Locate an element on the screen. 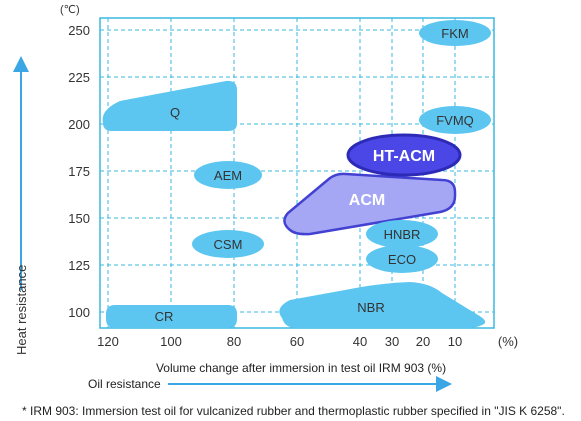 The width and height of the screenshot is (581, 421). region-label-csm: CSM is located at coordinates (228, 244).